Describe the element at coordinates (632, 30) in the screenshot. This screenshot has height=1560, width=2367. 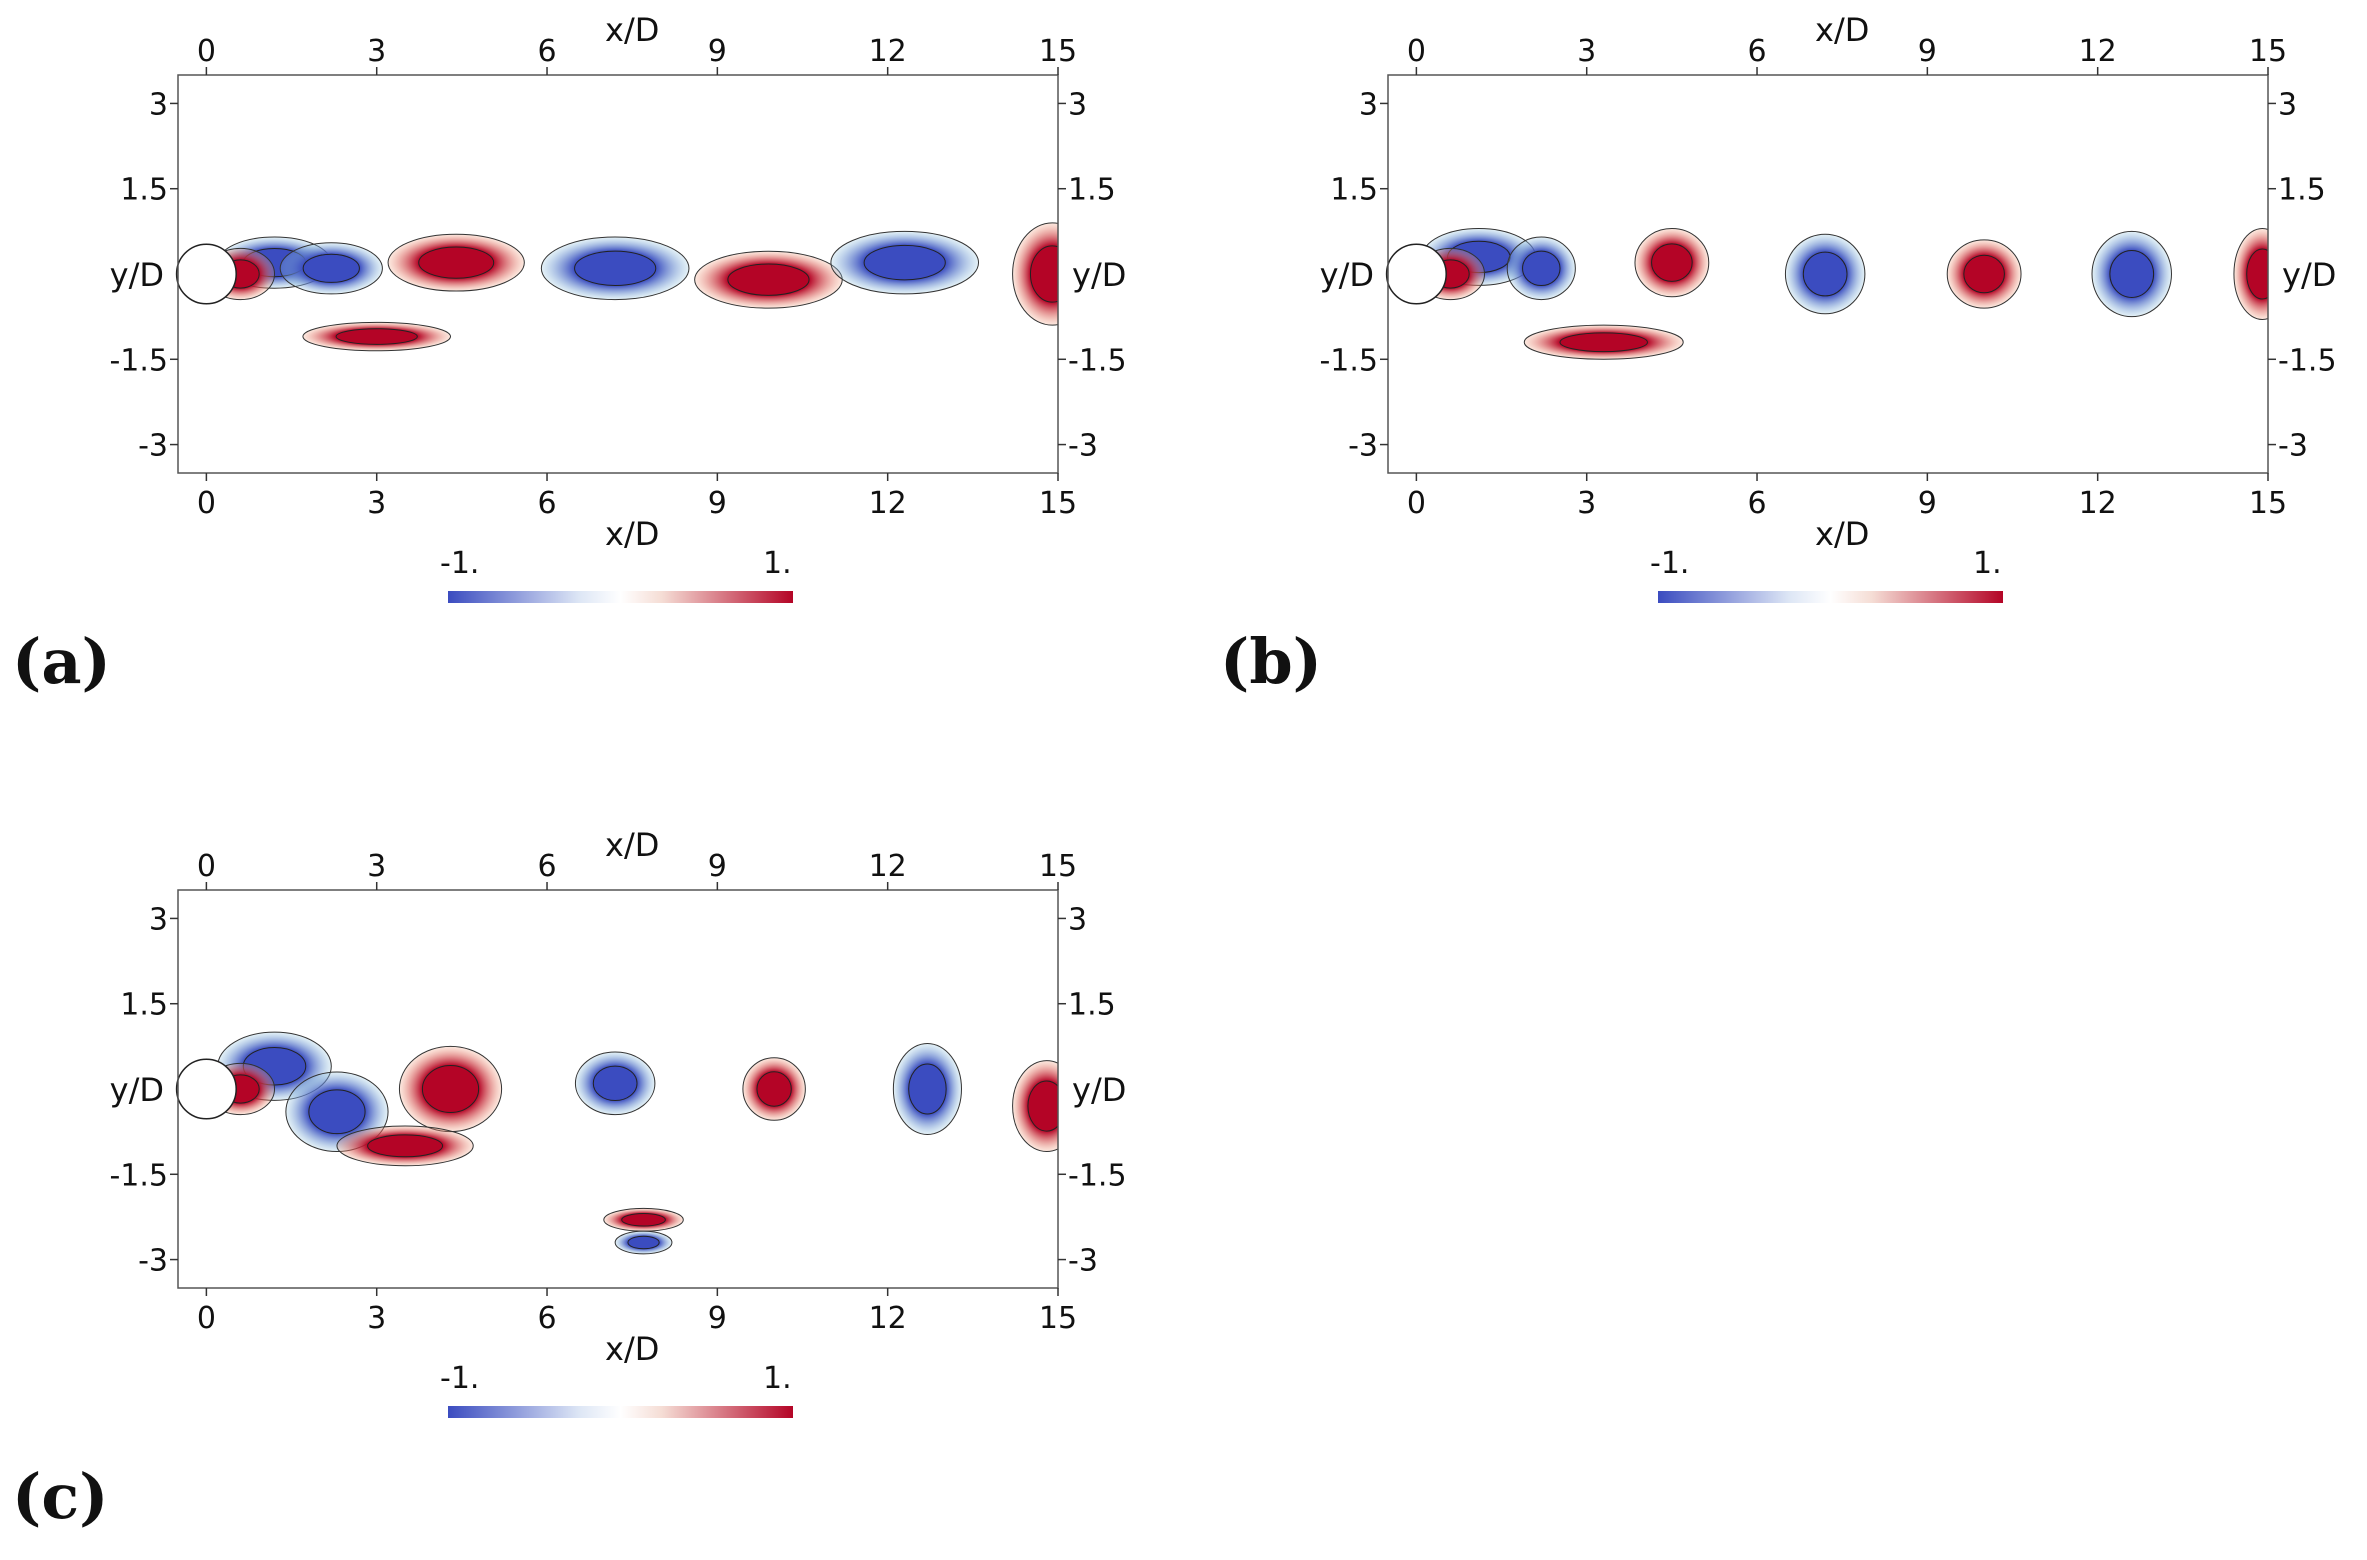
I see `x-axis-label-top: x/D` at that location.